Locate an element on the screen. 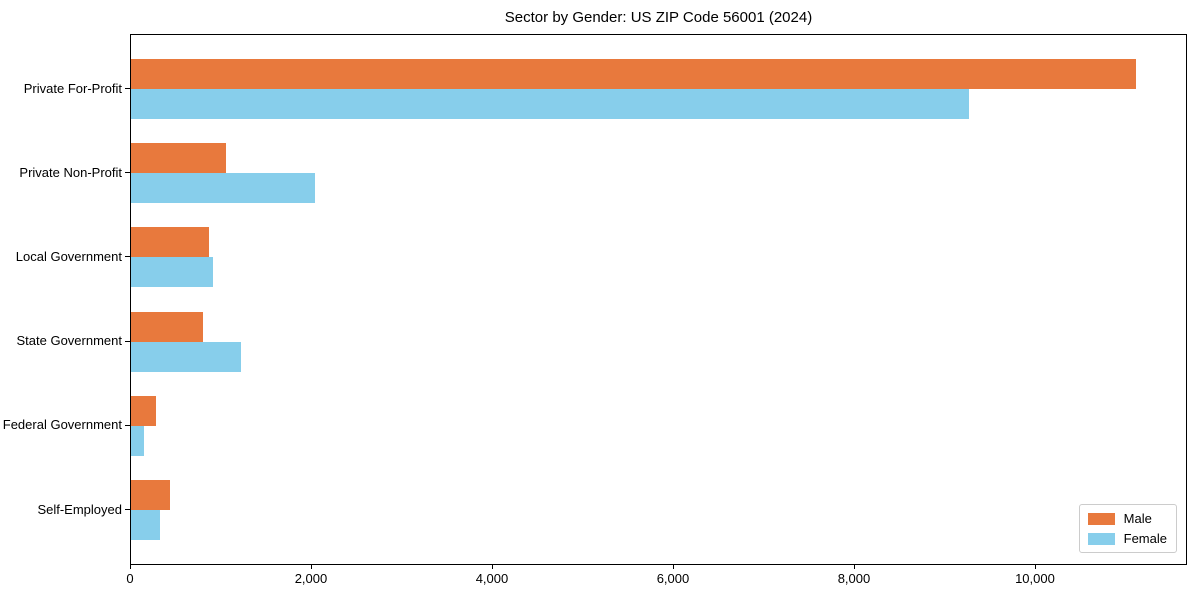 The image size is (1200, 600). legend-item-male: Male is located at coordinates (1127, 518).